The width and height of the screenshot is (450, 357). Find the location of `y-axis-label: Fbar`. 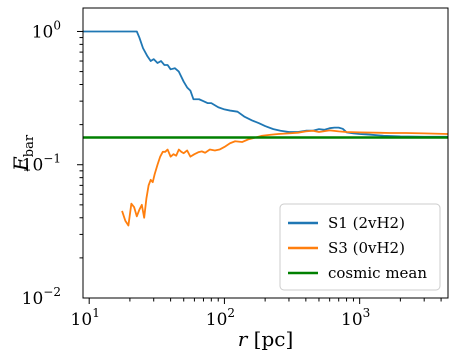

y-axis-label: Fbar is located at coordinates (23, 153).